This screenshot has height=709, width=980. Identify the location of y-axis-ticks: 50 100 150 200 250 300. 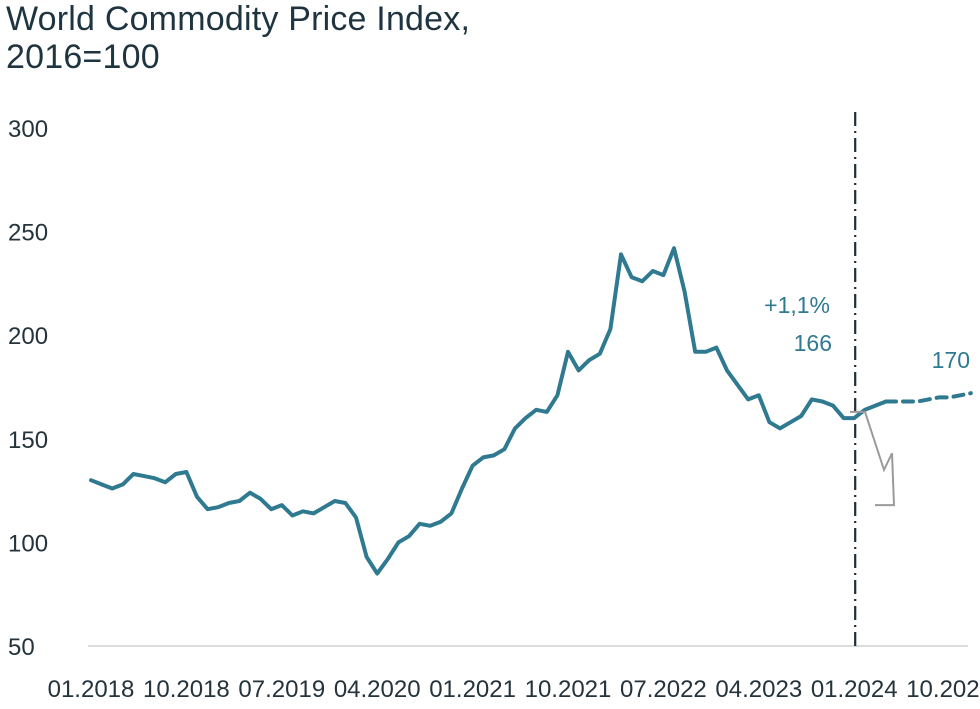
(28, 388).